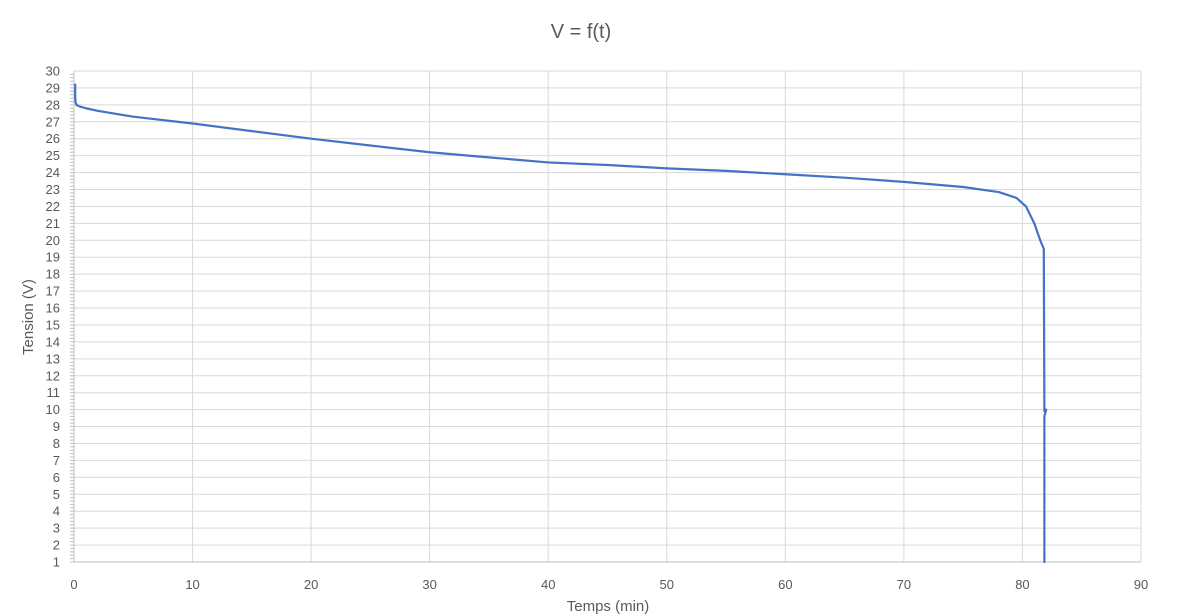  I want to click on y-tick-label: 1, so click(56, 562).